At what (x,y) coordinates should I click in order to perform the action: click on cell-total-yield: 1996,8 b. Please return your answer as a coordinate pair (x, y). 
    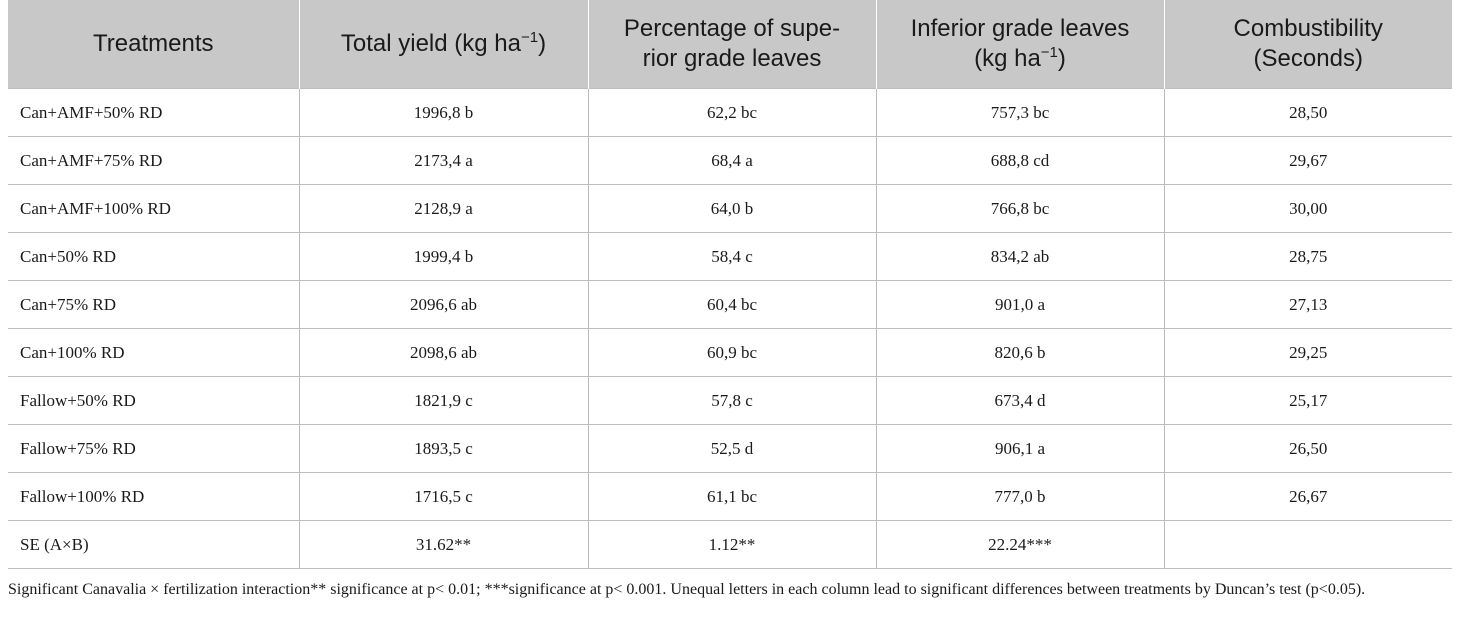
    Looking at the image, I should click on (443, 112).